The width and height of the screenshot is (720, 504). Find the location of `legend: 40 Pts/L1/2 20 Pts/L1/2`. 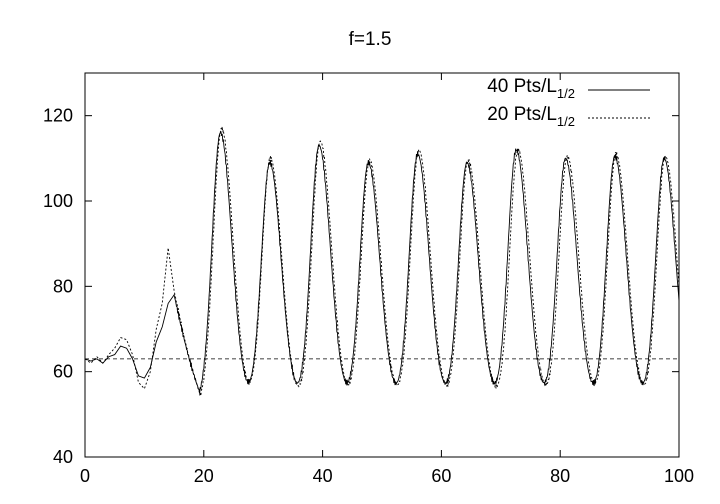

legend: 40 Pts/L1/2 20 Pts/L1/2 is located at coordinates (568, 102).